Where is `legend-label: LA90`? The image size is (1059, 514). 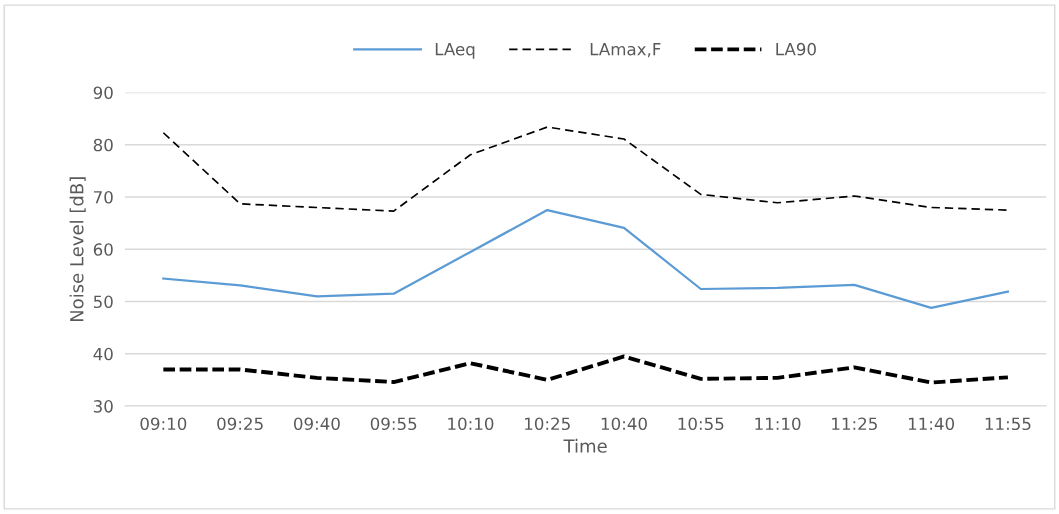 legend-label: LA90 is located at coordinates (796, 49).